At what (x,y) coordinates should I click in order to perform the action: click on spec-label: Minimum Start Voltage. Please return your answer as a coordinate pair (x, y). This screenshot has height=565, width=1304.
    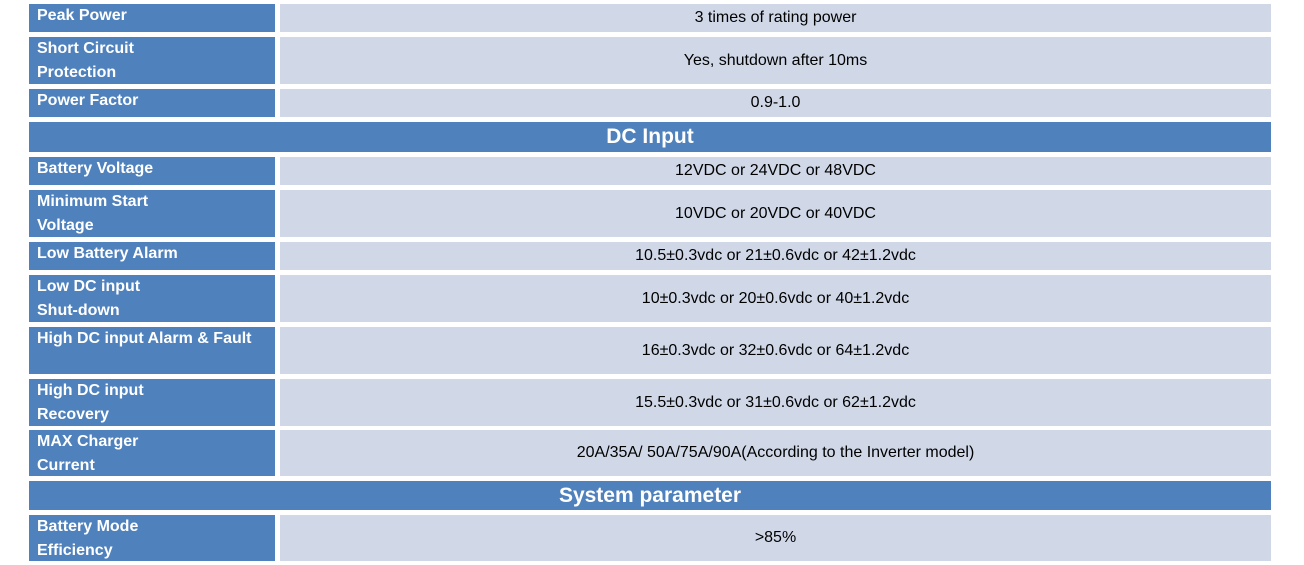
    Looking at the image, I should click on (109, 213).